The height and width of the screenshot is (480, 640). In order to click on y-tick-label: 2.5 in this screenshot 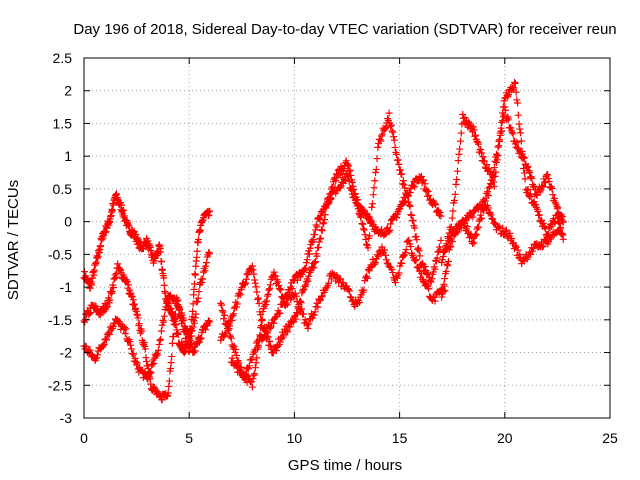, I will do `click(63, 58)`.